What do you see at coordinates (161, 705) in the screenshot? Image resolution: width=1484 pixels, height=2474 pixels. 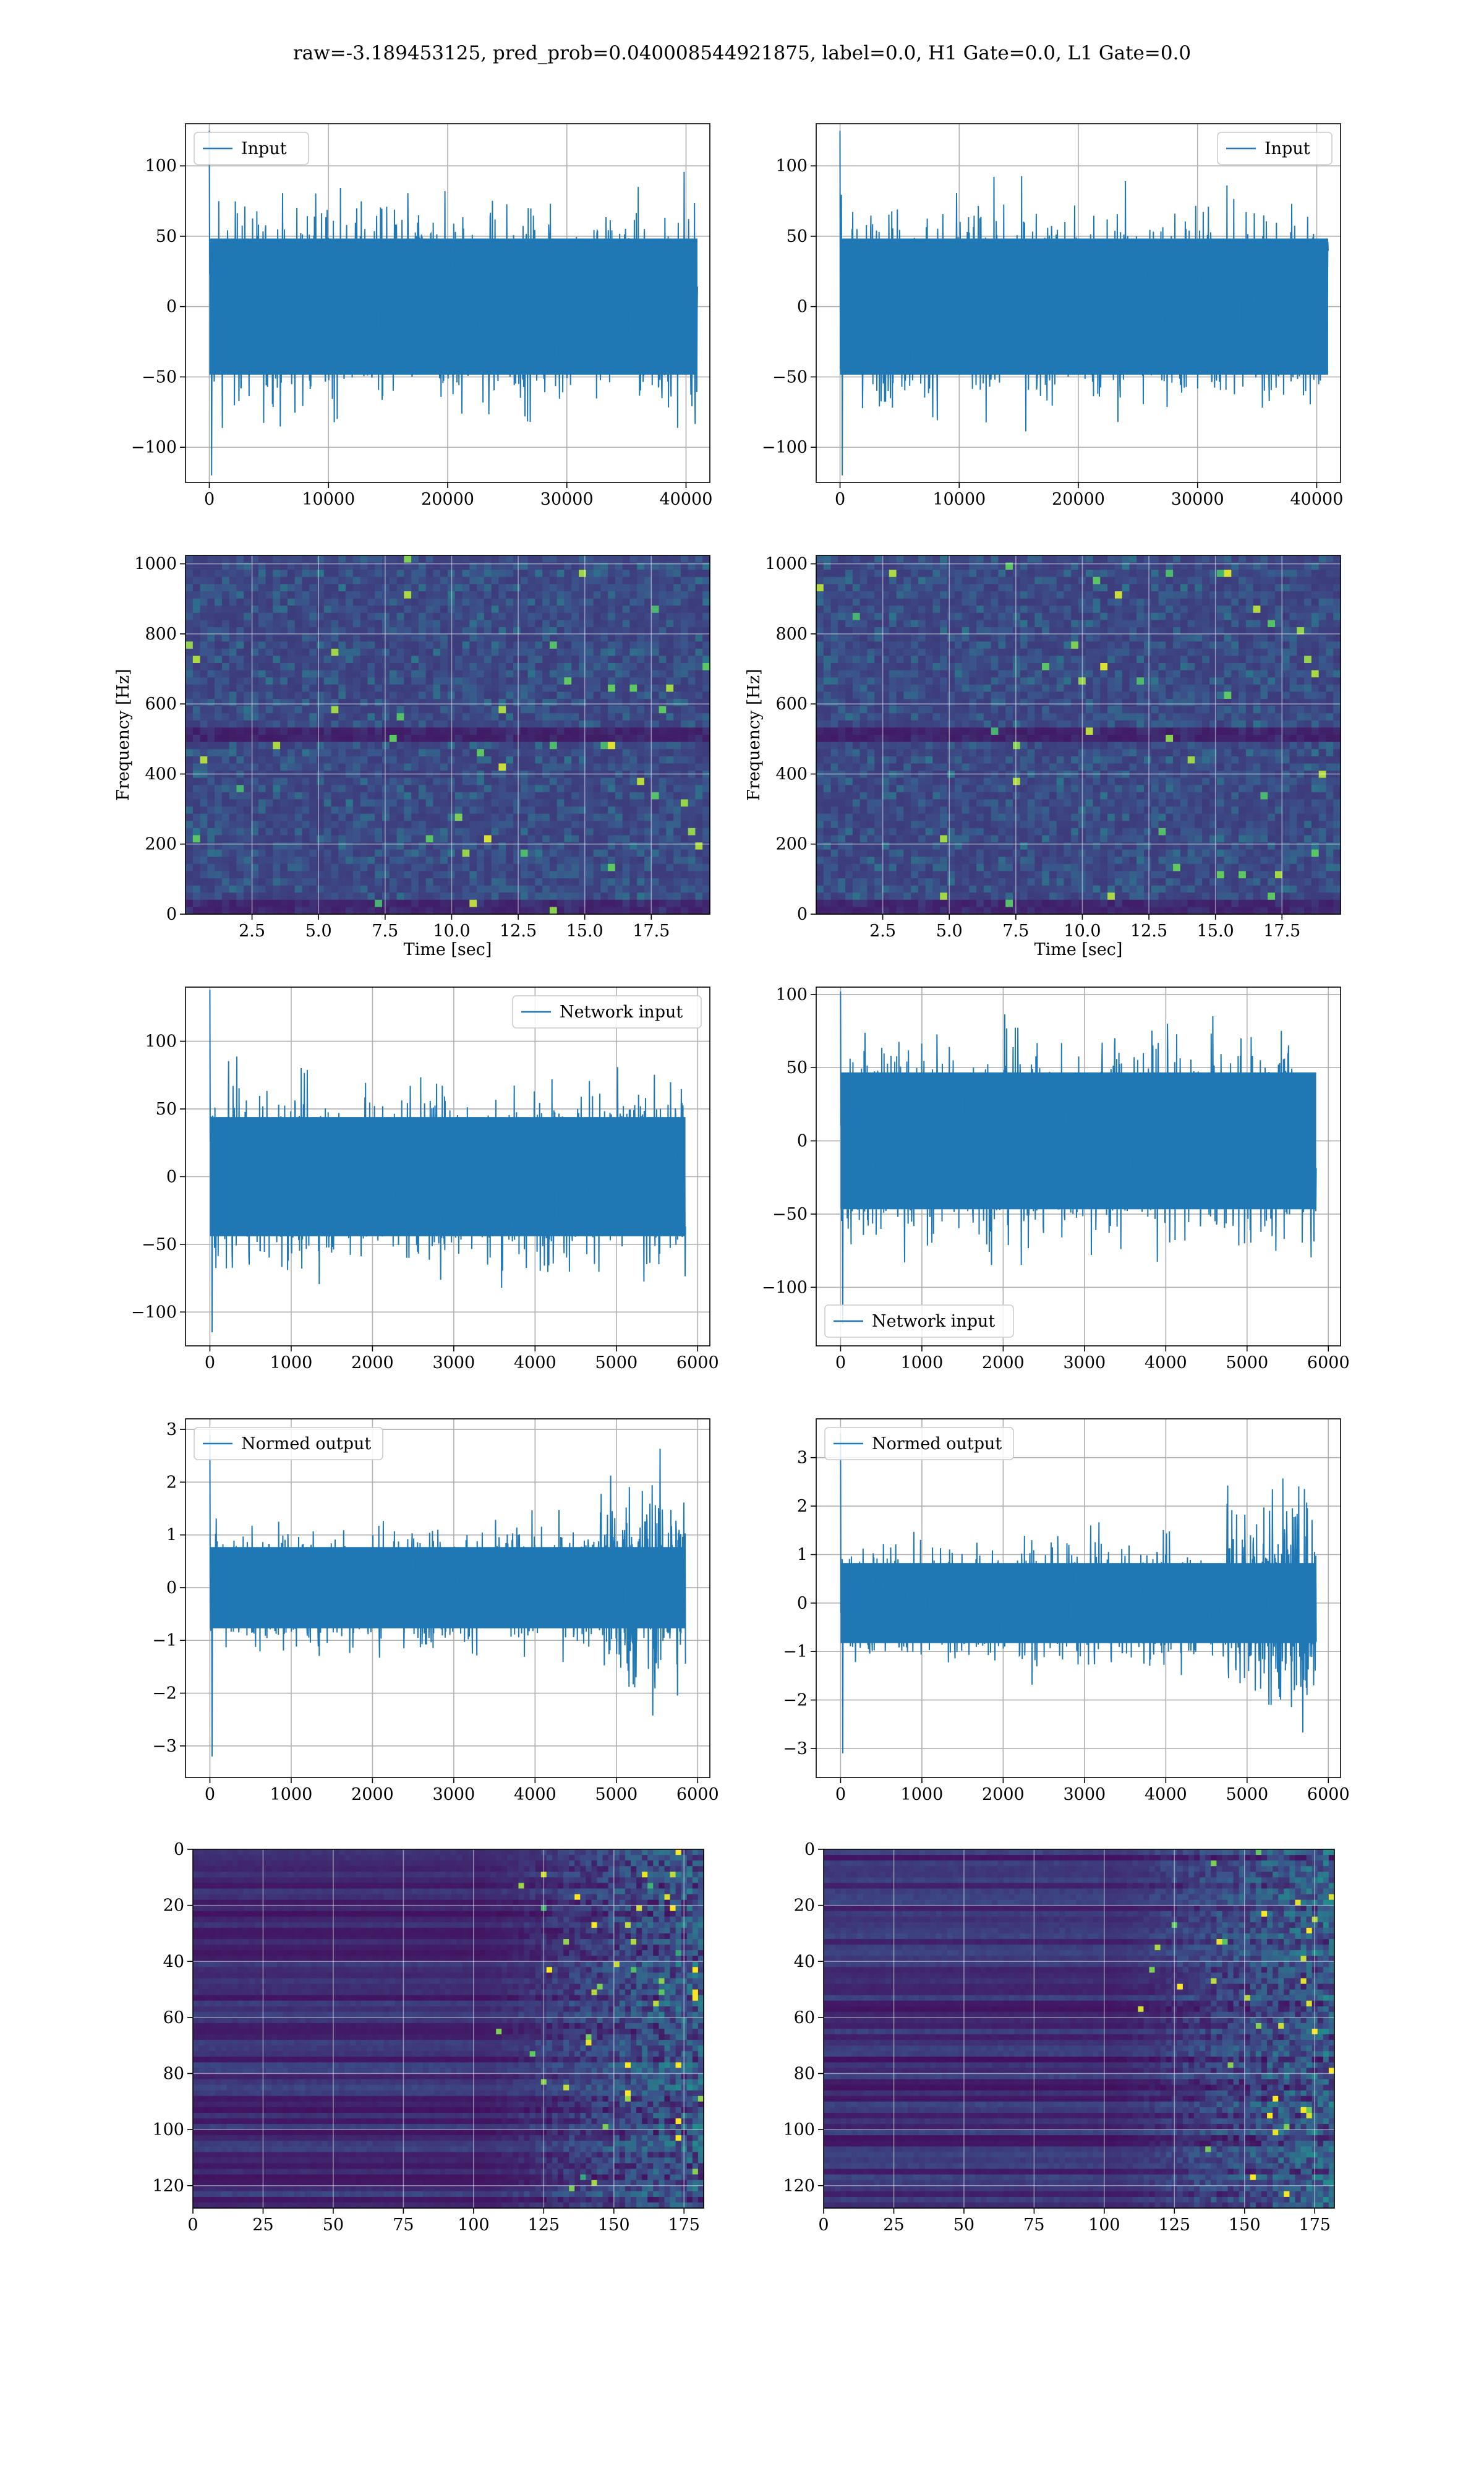 I see `y-tick-label: 600` at bounding box center [161, 705].